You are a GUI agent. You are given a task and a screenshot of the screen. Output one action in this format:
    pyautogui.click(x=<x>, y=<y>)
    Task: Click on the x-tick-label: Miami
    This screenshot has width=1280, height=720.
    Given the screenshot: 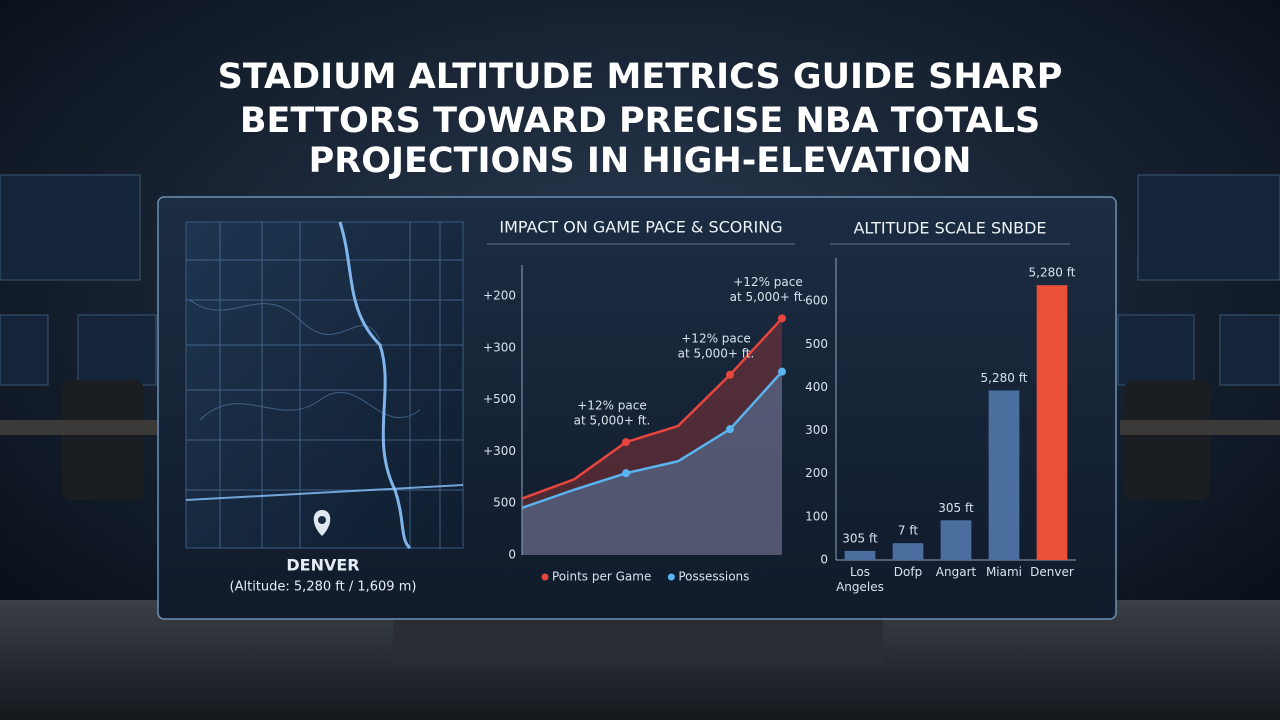 What is the action you would take?
    pyautogui.click(x=1004, y=572)
    